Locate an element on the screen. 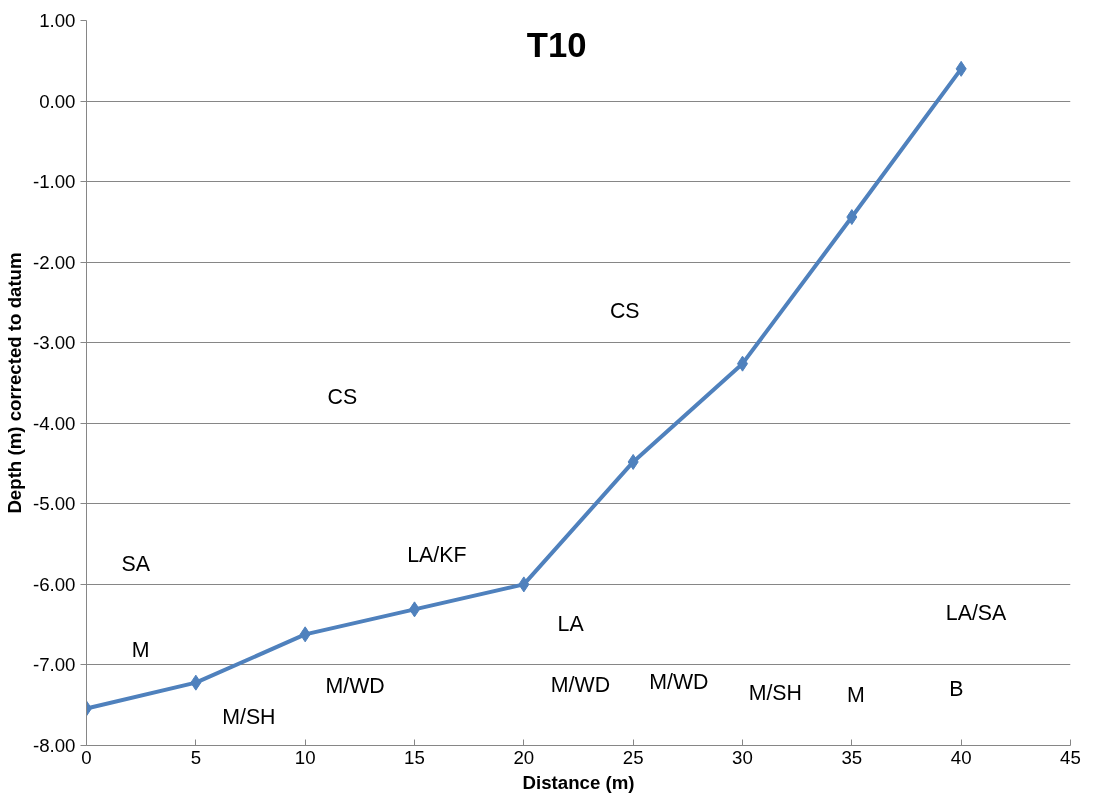 This screenshot has height=803, width=1110. x-tick-label: 0 is located at coordinates (86, 757).